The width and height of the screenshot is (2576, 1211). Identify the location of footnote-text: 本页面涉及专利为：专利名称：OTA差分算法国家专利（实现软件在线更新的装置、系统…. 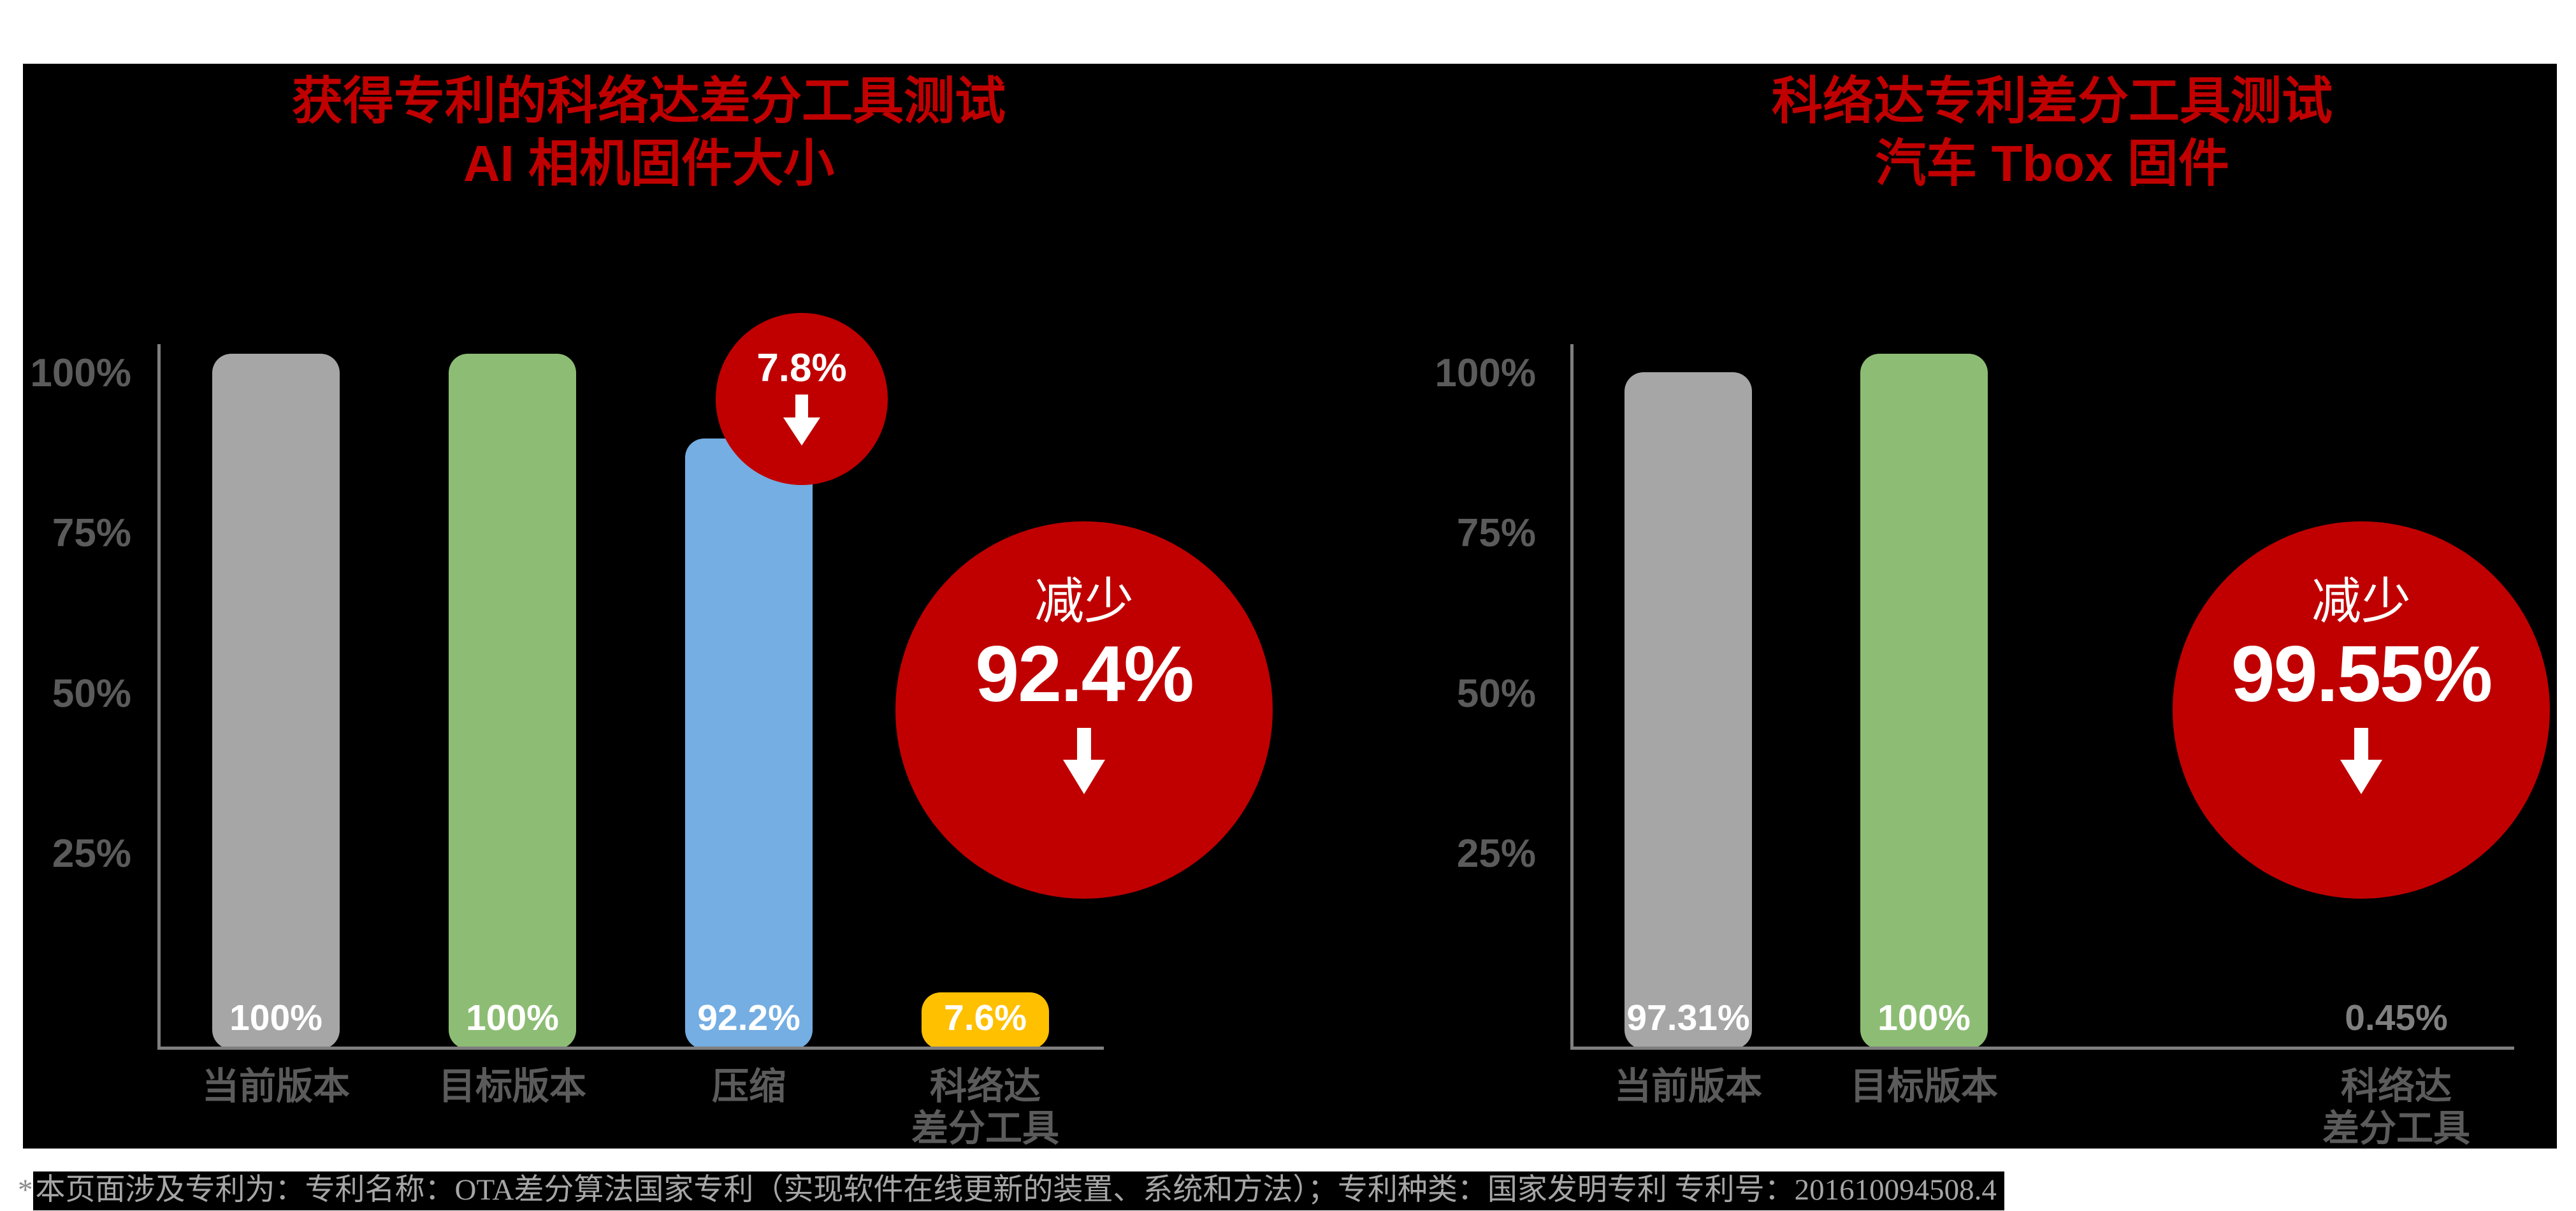
(1018, 1190).